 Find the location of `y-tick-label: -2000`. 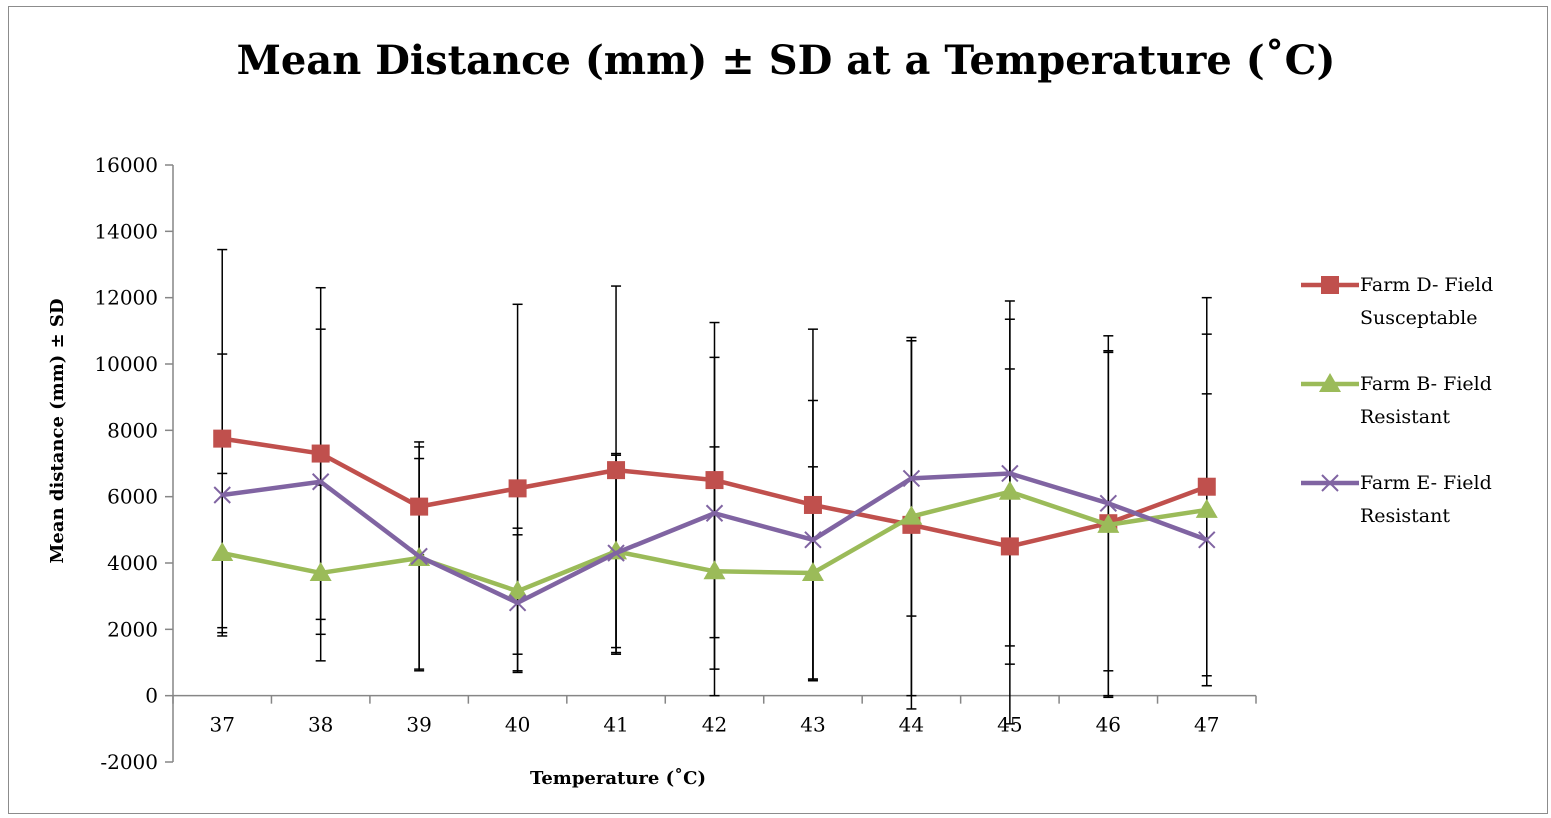

y-tick-label: -2000 is located at coordinates (129, 762).